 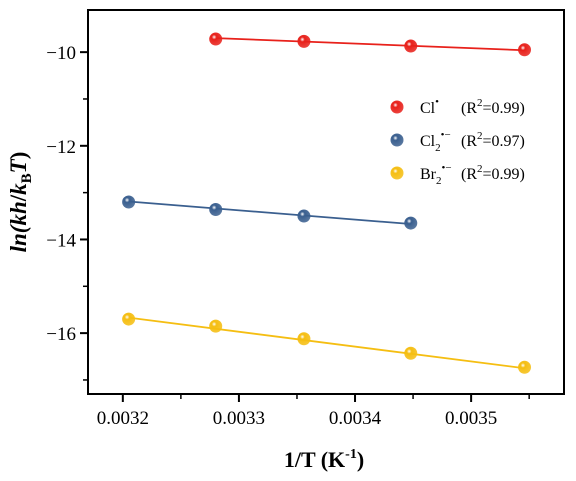 What do you see at coordinates (123, 418) in the screenshot?
I see `x-tick-label: 0.0032` at bounding box center [123, 418].